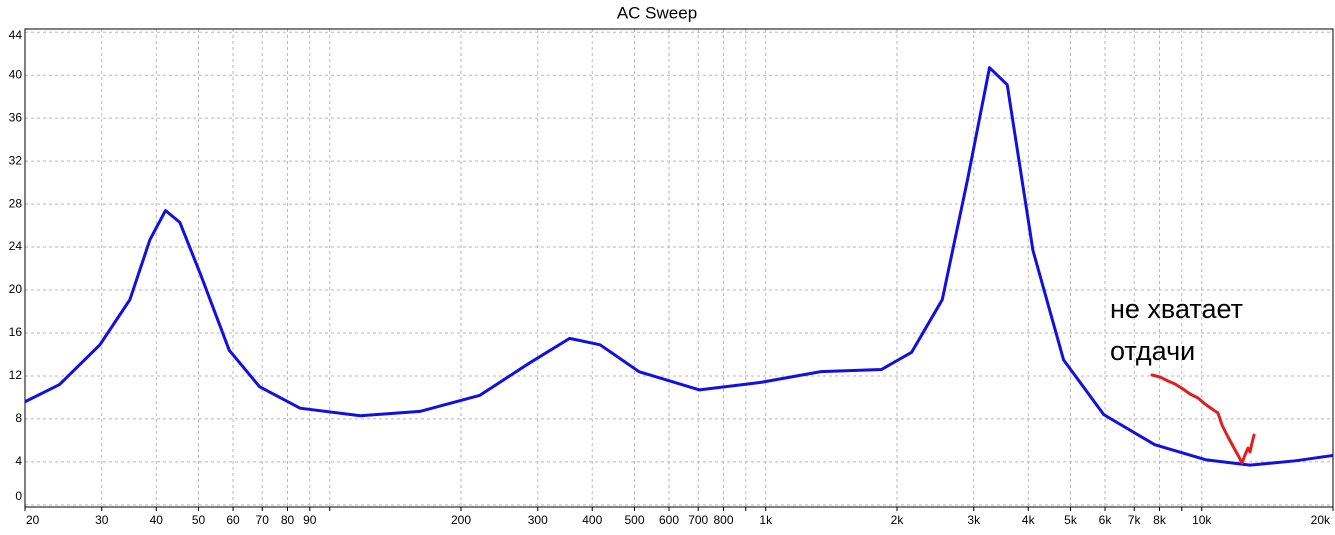 The image size is (1335, 535). I want to click on y-tick-label: 16, so click(16, 332).